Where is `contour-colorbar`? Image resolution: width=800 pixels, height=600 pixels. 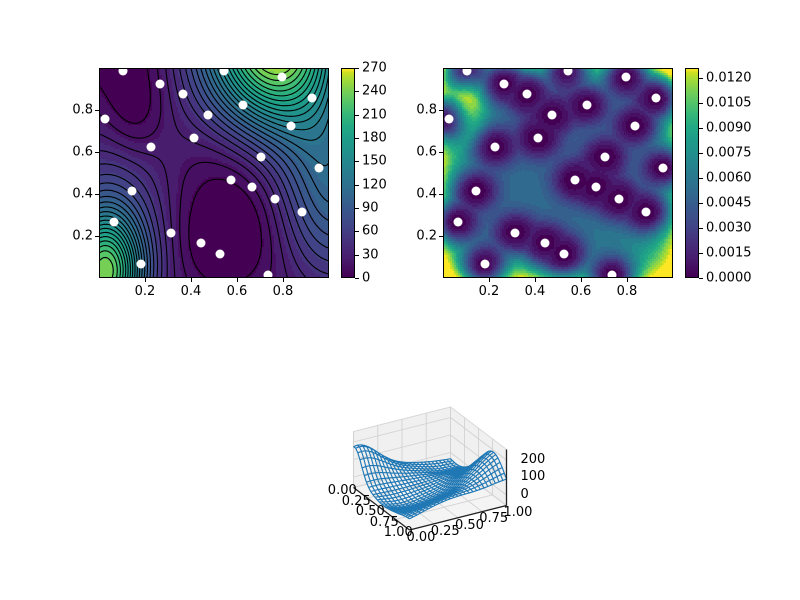 contour-colorbar is located at coordinates (348, 173).